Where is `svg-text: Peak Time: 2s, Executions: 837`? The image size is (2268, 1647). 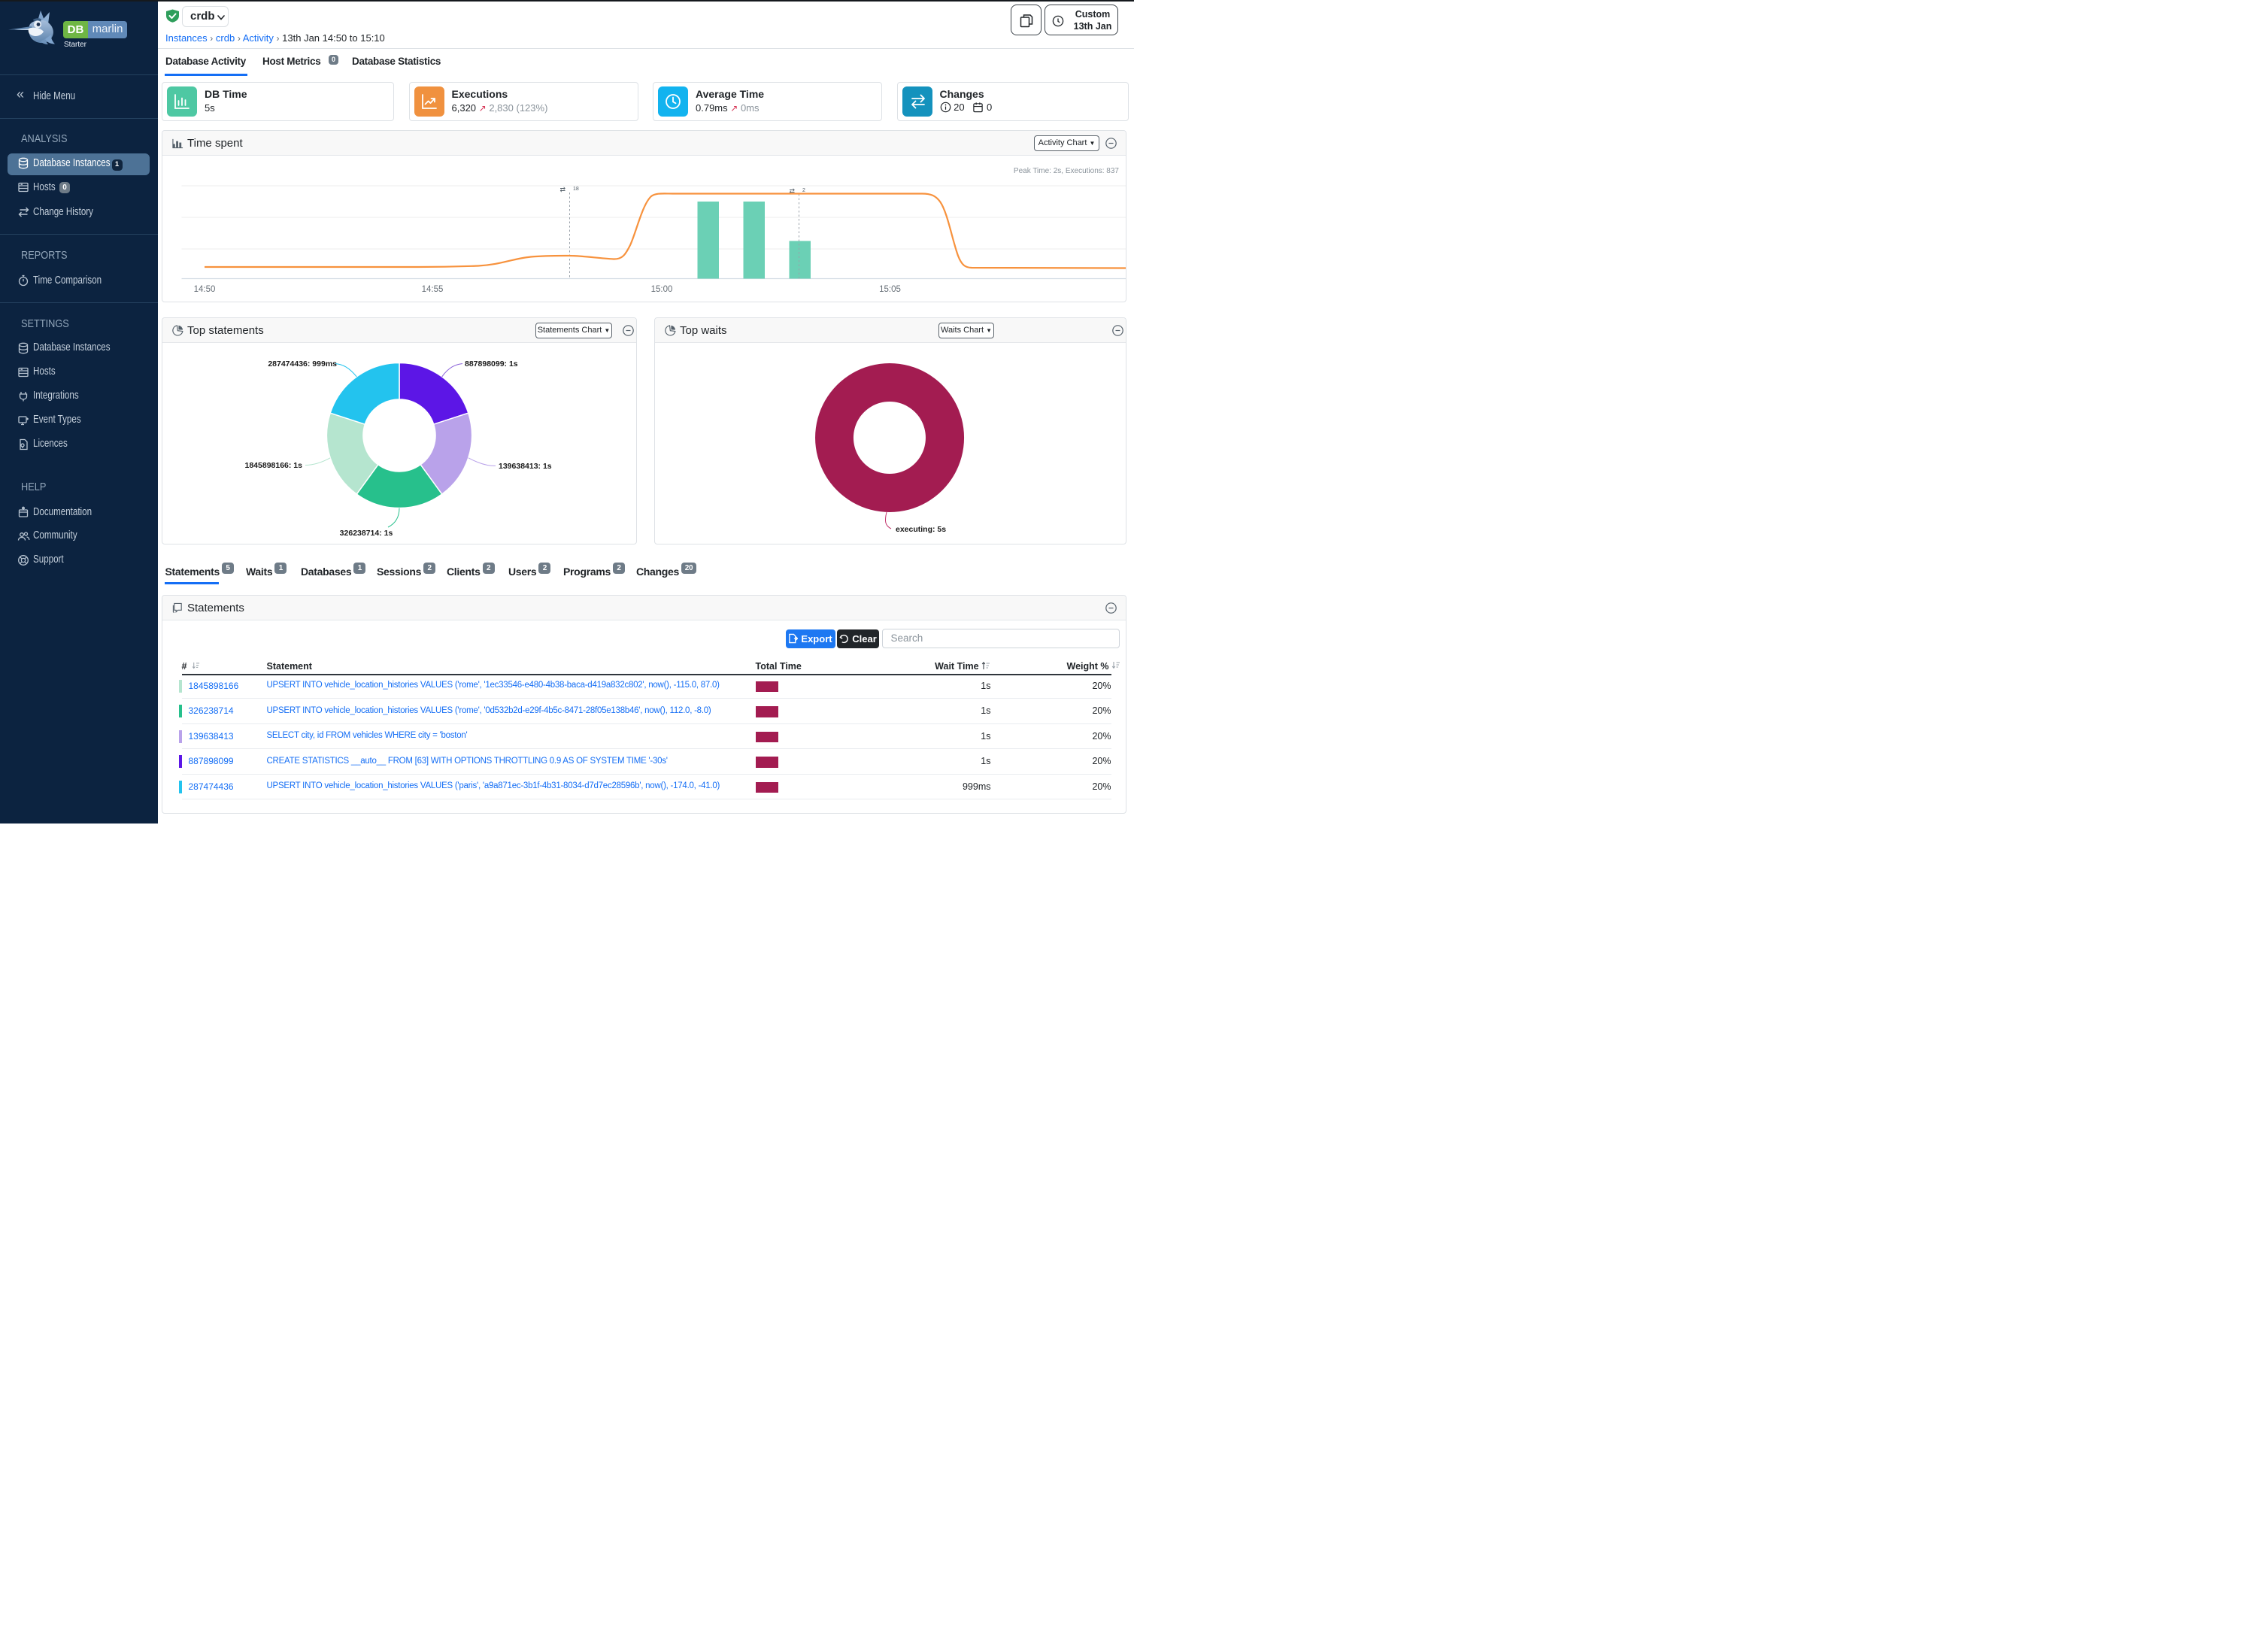 svg-text: Peak Time: 2s, Executions: 837 is located at coordinates (1067, 171).